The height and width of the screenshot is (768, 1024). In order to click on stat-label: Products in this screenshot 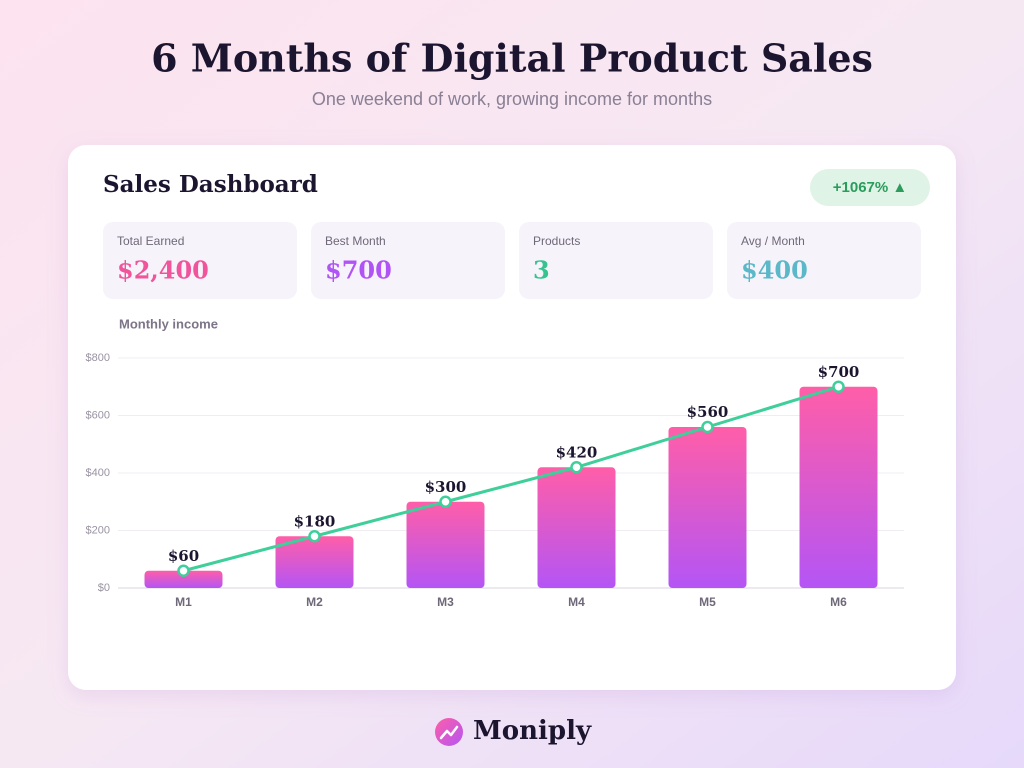, I will do `click(556, 241)`.